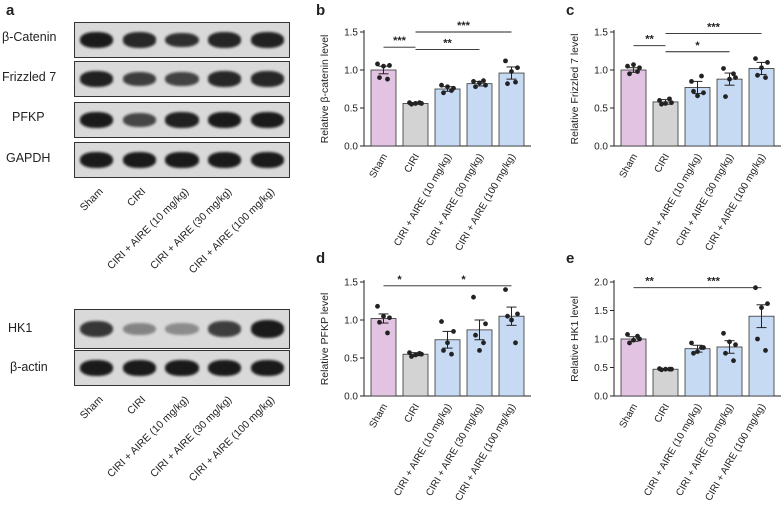 The image size is (784, 516). Describe the element at coordinates (10, 10) in the screenshot. I see `panel-letter-a: a` at that location.